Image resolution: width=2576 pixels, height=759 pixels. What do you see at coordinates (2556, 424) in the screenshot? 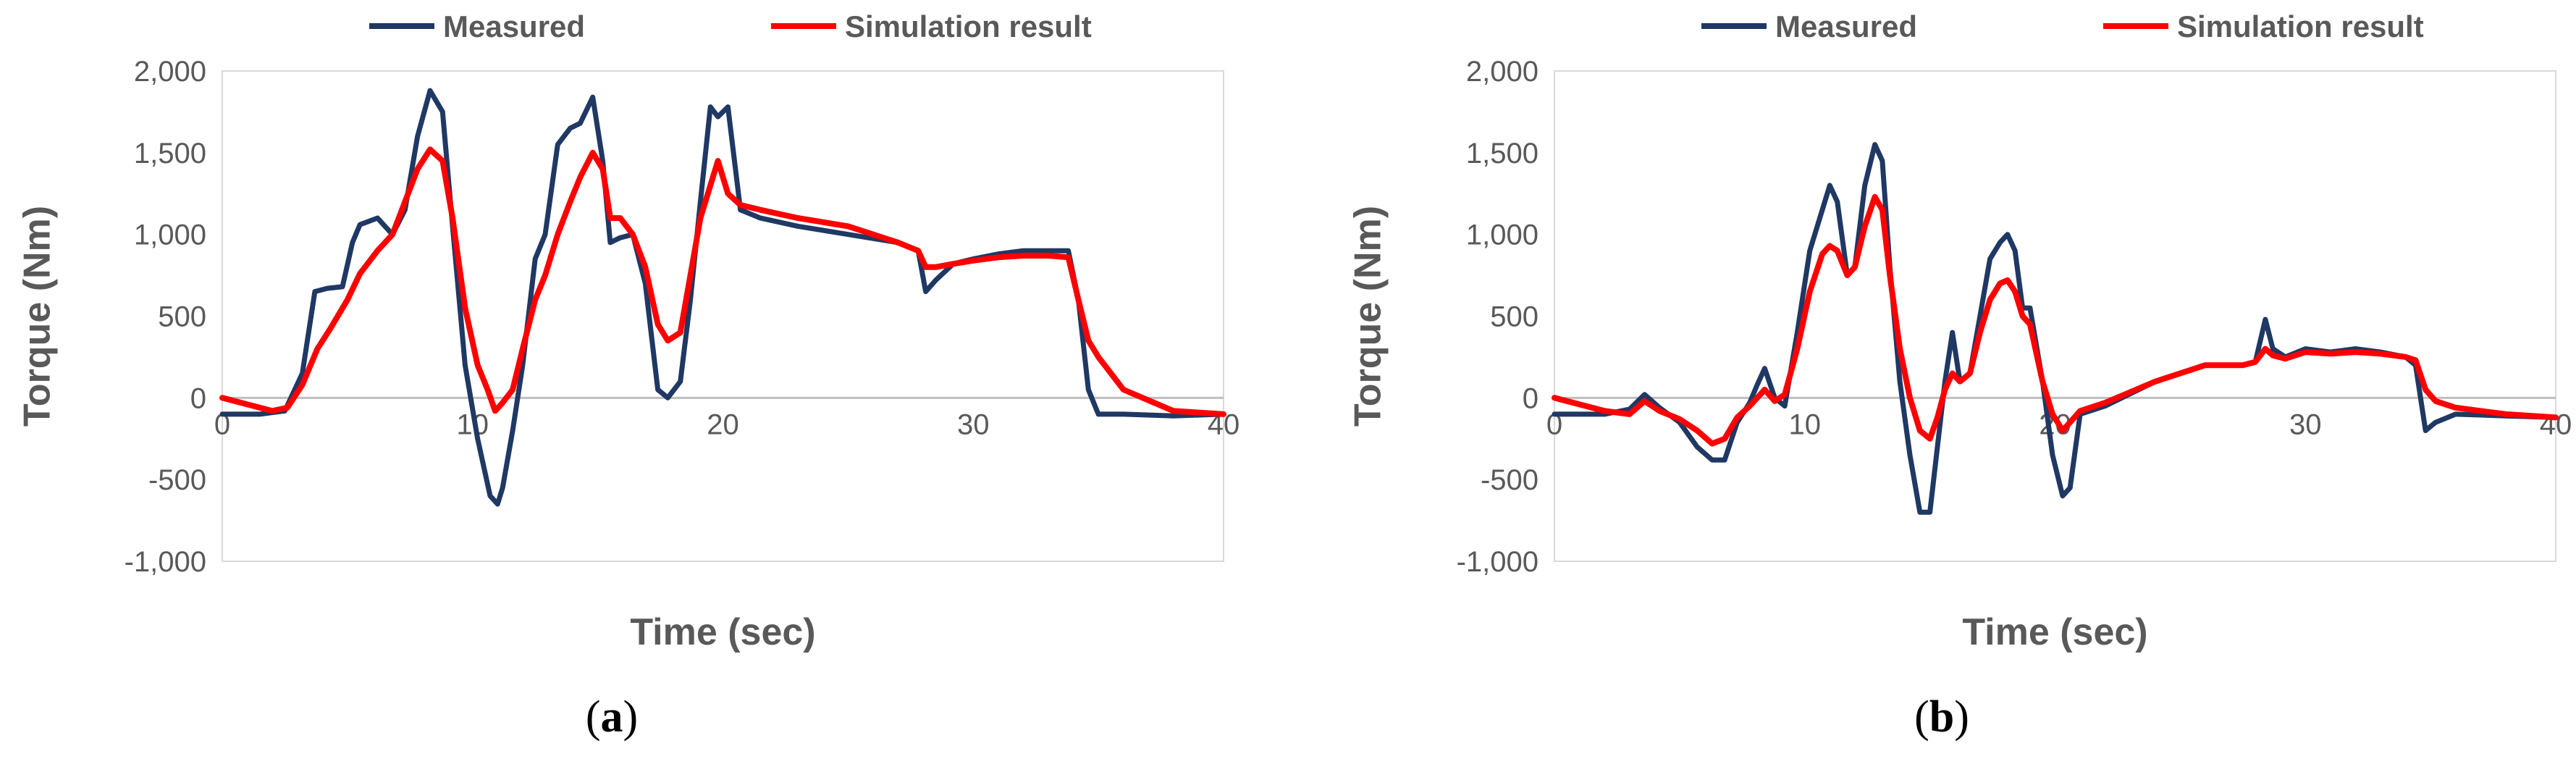
I see `x-tick-label: 40` at bounding box center [2556, 424].